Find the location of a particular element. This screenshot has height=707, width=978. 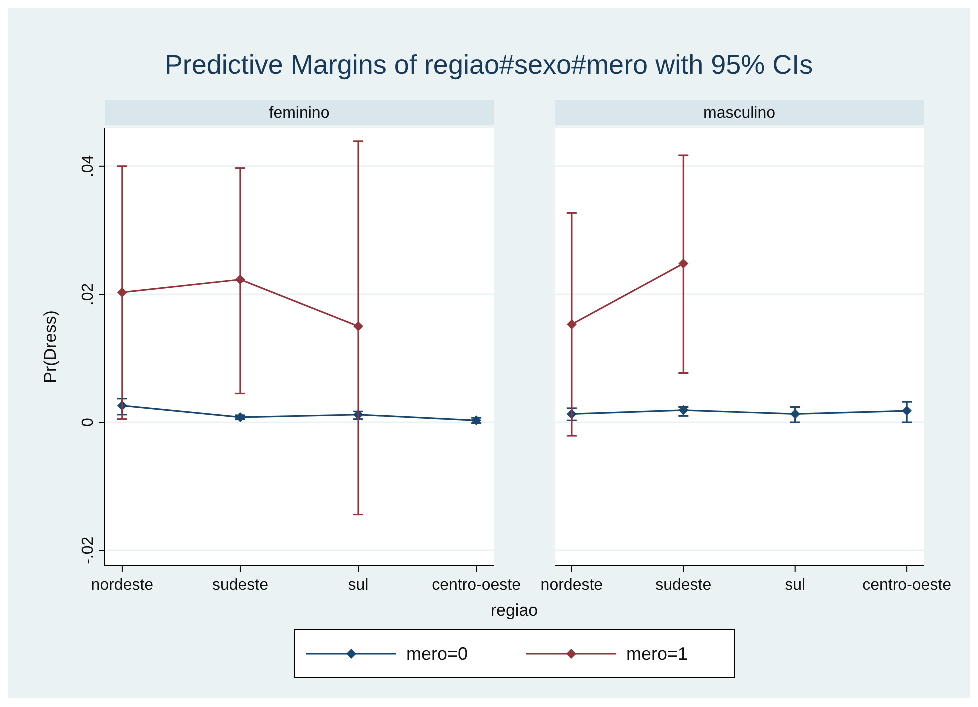

y-axis-title: Pr(Dress) is located at coordinates (50, 347).